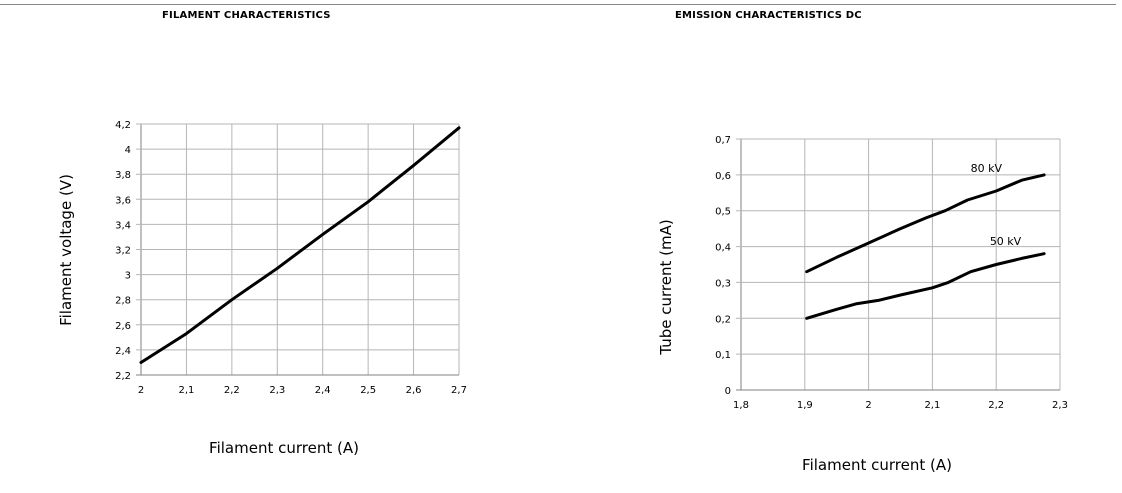  Describe the element at coordinates (741, 405) in the screenshot. I see `x-tick-label: 1,8` at that location.